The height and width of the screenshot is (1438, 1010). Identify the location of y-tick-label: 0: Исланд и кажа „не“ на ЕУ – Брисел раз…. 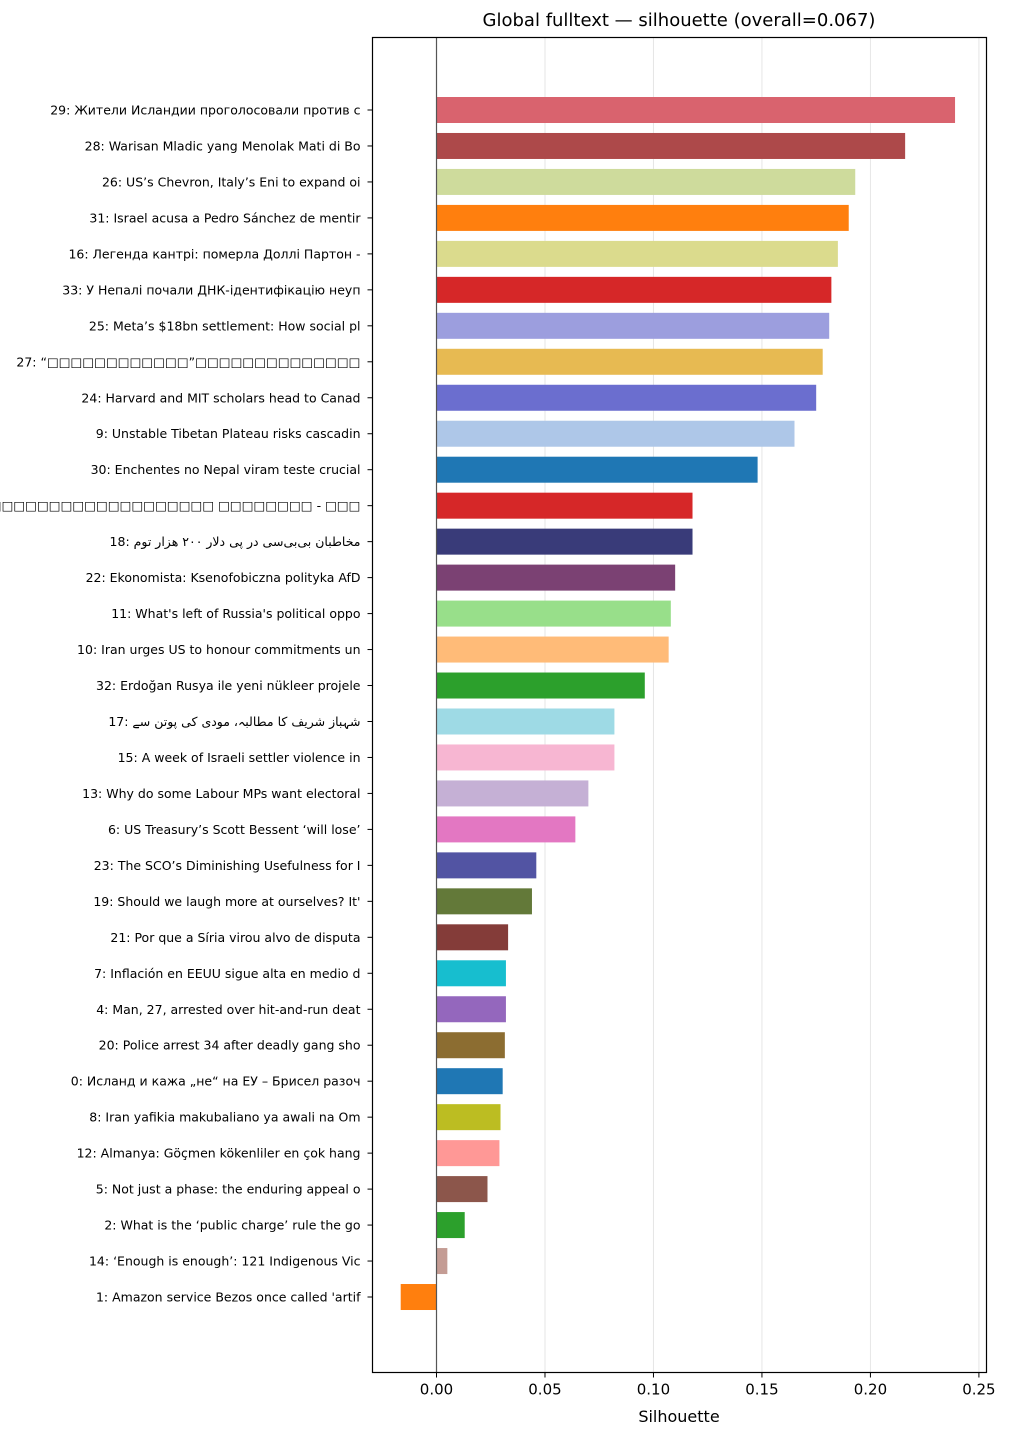
(216, 1081).